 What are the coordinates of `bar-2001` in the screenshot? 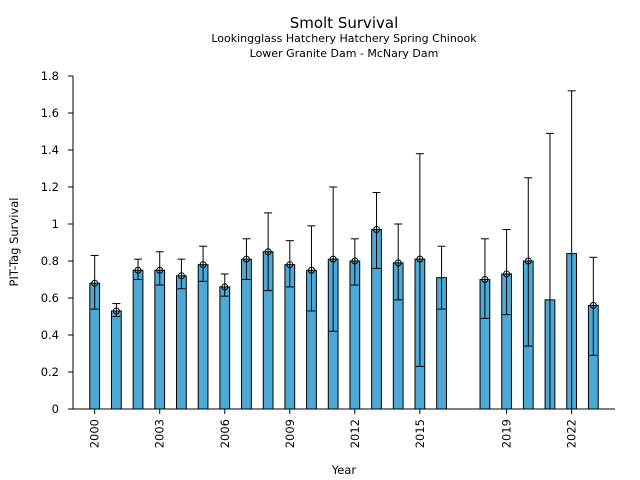 It's located at (116, 360).